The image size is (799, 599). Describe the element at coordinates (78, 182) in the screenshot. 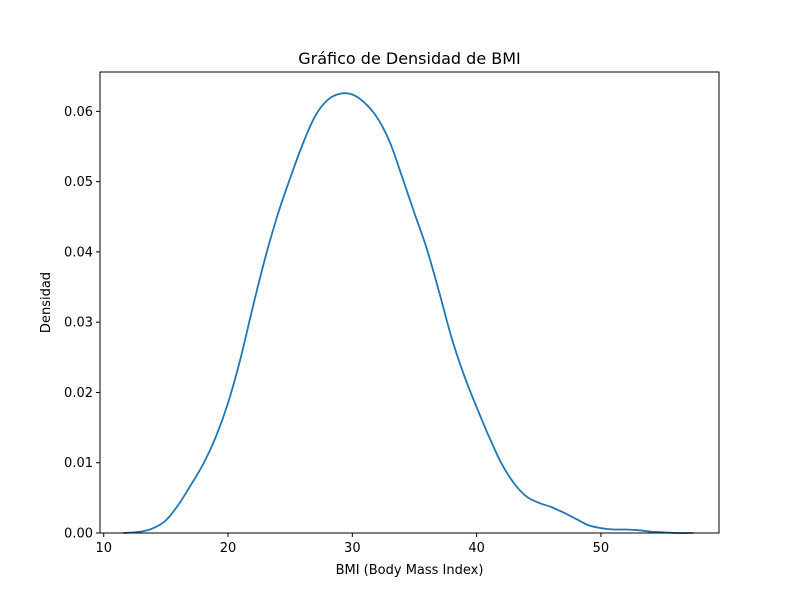

I see `y-tick-label: 0.05` at that location.